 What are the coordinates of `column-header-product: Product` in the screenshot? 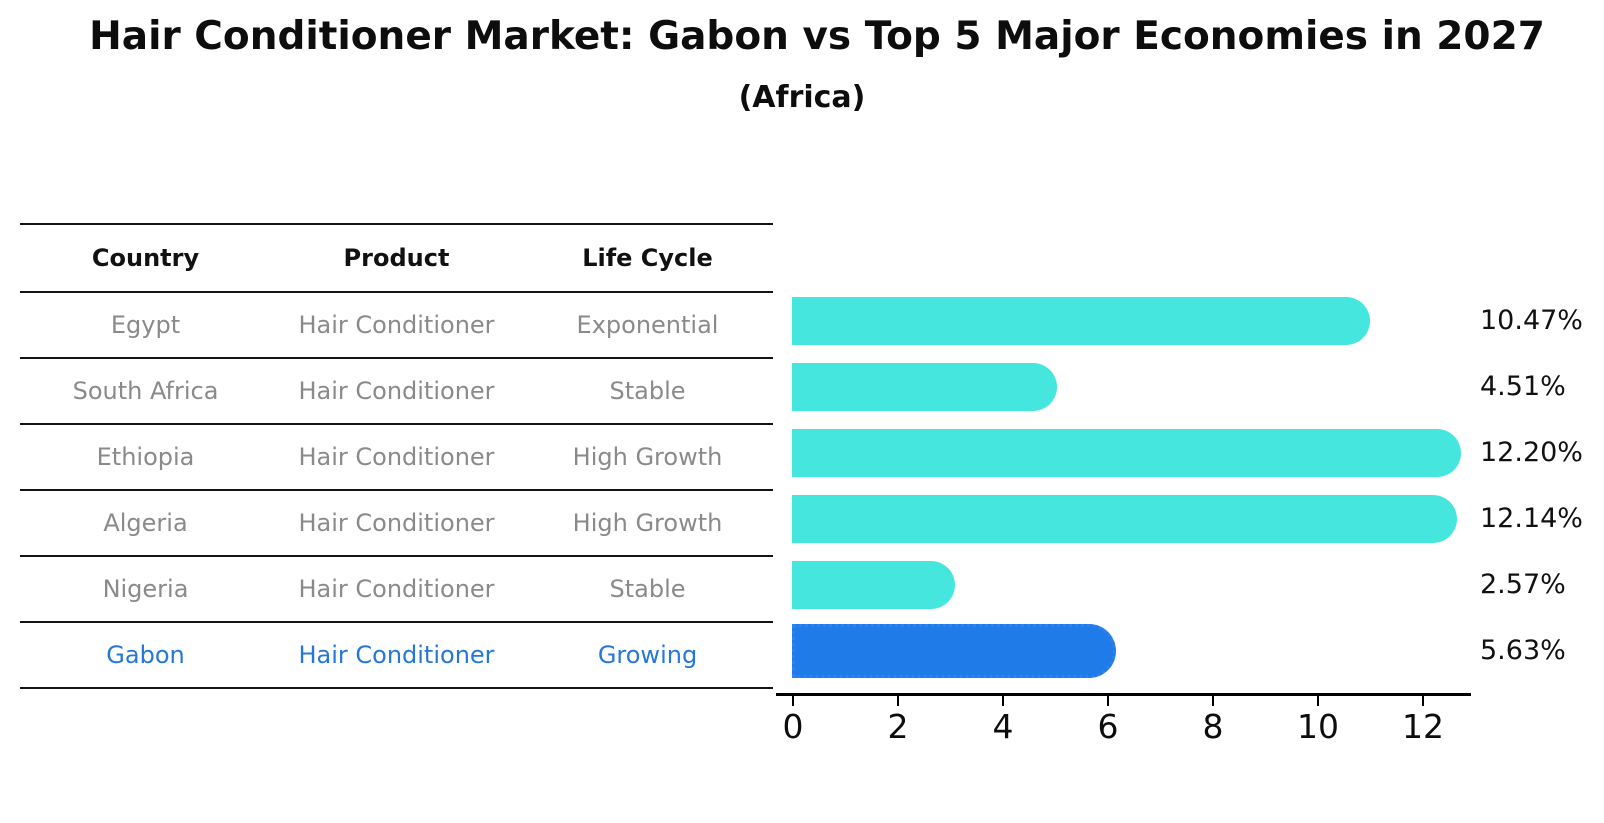 It's located at (396, 258).